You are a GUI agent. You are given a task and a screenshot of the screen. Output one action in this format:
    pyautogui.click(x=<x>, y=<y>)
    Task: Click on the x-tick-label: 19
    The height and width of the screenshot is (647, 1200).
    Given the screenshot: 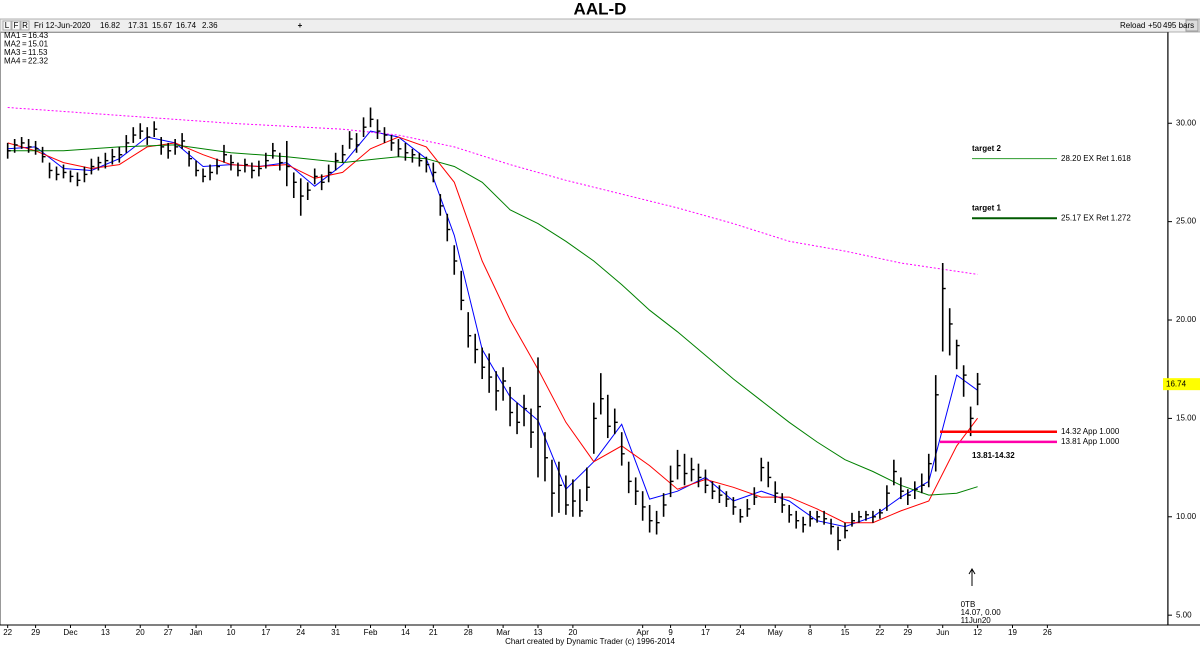 What is the action you would take?
    pyautogui.click(x=1012, y=632)
    